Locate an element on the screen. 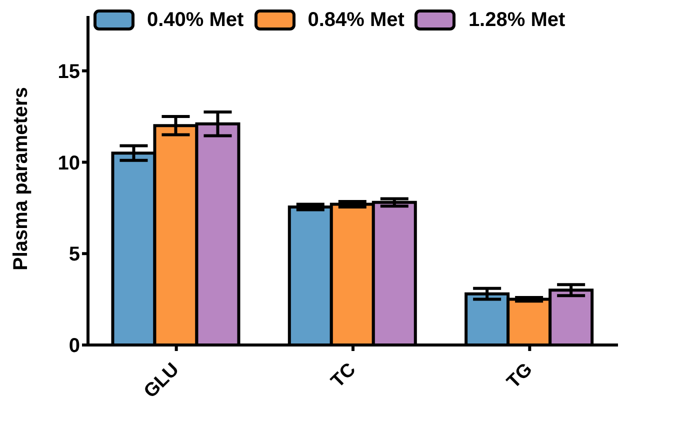 The height and width of the screenshot is (427, 685). x-tick-label: TC is located at coordinates (343, 375).